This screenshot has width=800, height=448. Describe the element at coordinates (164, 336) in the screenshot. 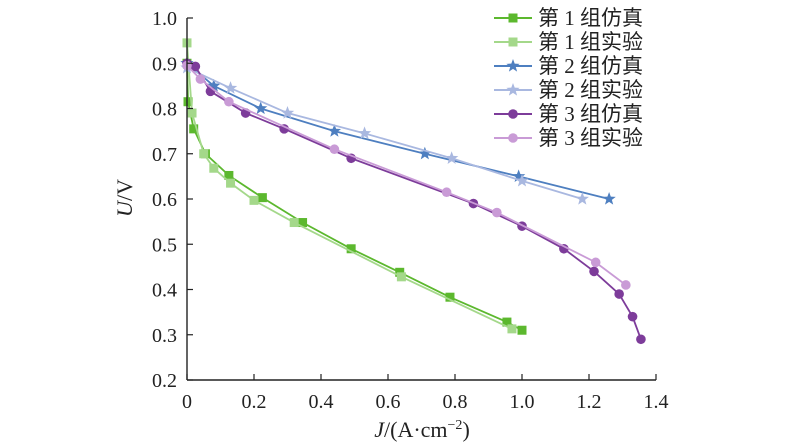

I see `y-tick-label: 0.3` at that location.